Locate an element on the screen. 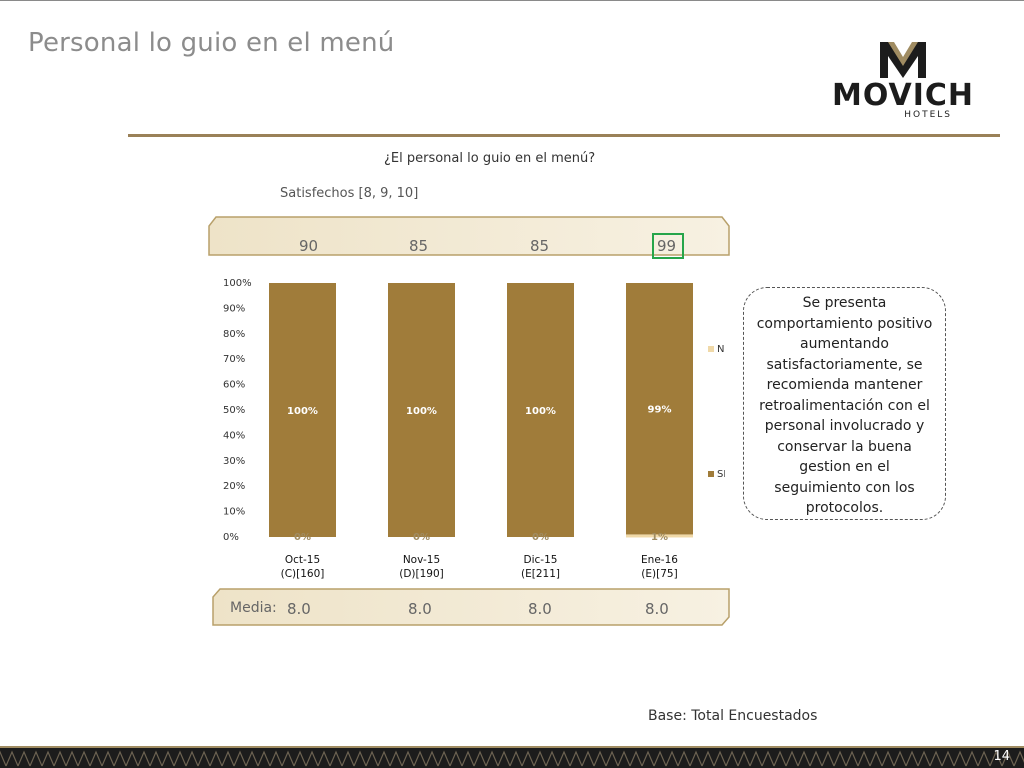 The height and width of the screenshot is (768, 1024). footer-band is located at coordinates (512, 757).